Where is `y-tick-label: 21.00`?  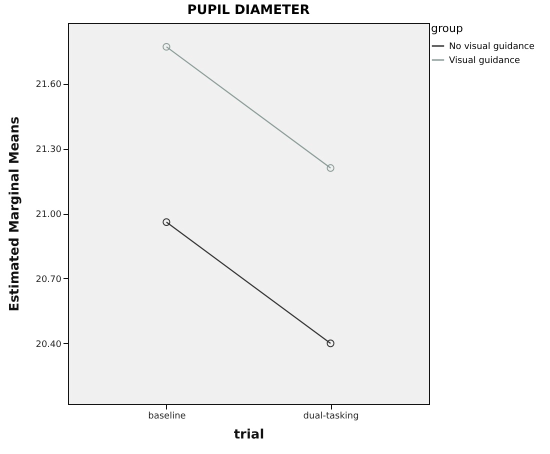
y-tick-label: 21.00 is located at coordinates (49, 215).